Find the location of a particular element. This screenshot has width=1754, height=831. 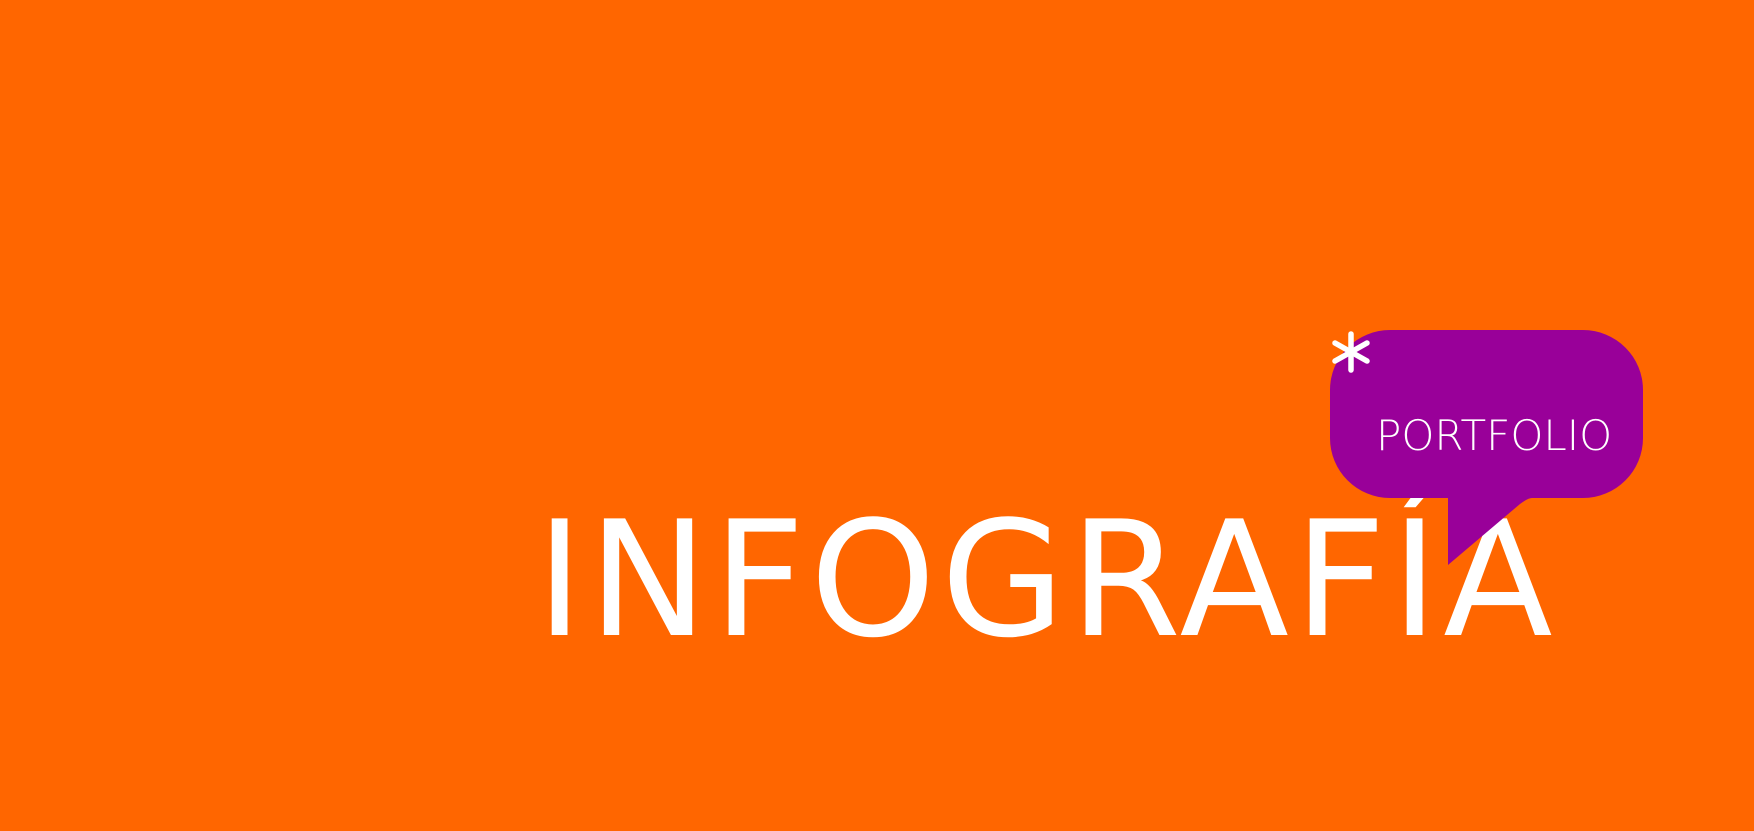

portfolio-speech-bubble: PORTFOLIO is located at coordinates (1486, 447).